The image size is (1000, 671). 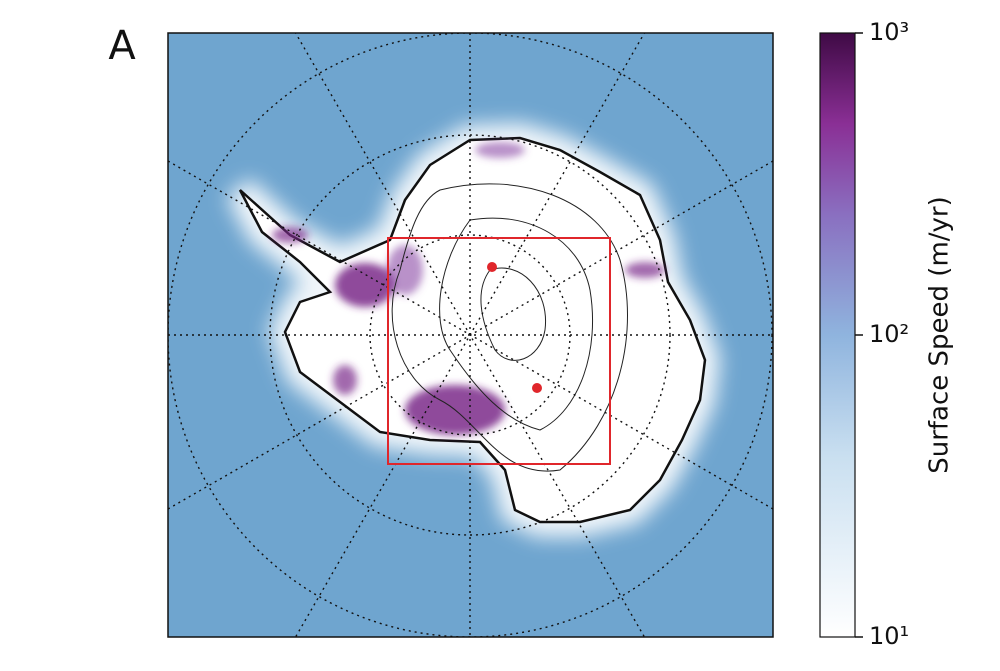 What do you see at coordinates (837, 335) in the screenshot?
I see `colorbar` at bounding box center [837, 335].